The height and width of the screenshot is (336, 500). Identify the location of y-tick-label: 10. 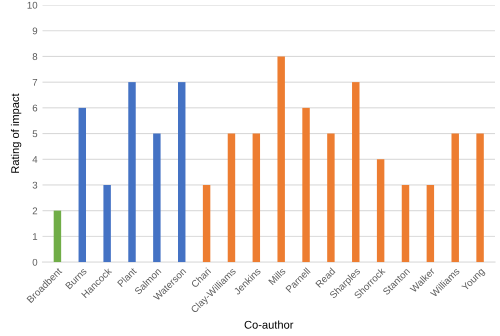
(33, 5).